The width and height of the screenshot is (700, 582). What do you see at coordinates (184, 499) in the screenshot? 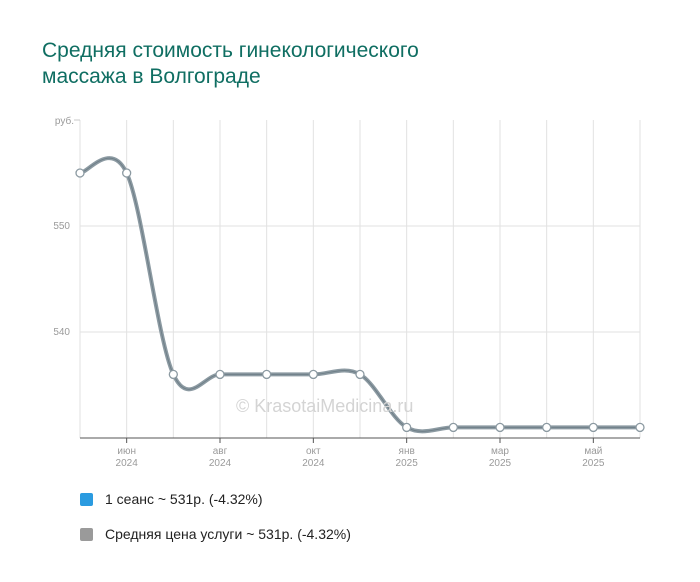
I see `legend-label-1: 1 сеанс ~ 531р. (-4.32%)` at bounding box center [184, 499].